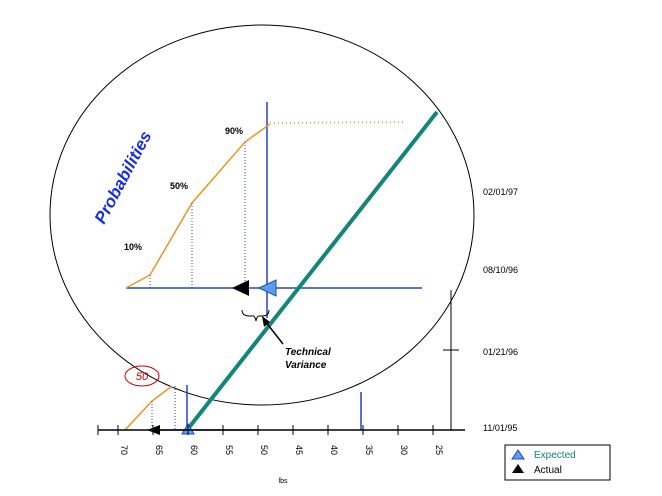 Image resolution: width=662 pixels, height=496 pixels. What do you see at coordinates (266, 321) in the screenshot?
I see `arrow-head` at bounding box center [266, 321].